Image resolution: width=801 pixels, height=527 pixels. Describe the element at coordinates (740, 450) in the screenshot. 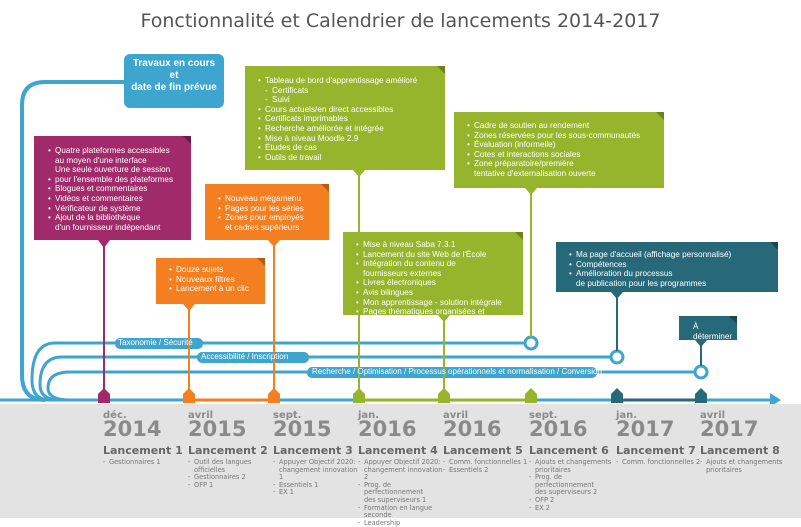

I see `milestone-name: Lancement 8` at that location.